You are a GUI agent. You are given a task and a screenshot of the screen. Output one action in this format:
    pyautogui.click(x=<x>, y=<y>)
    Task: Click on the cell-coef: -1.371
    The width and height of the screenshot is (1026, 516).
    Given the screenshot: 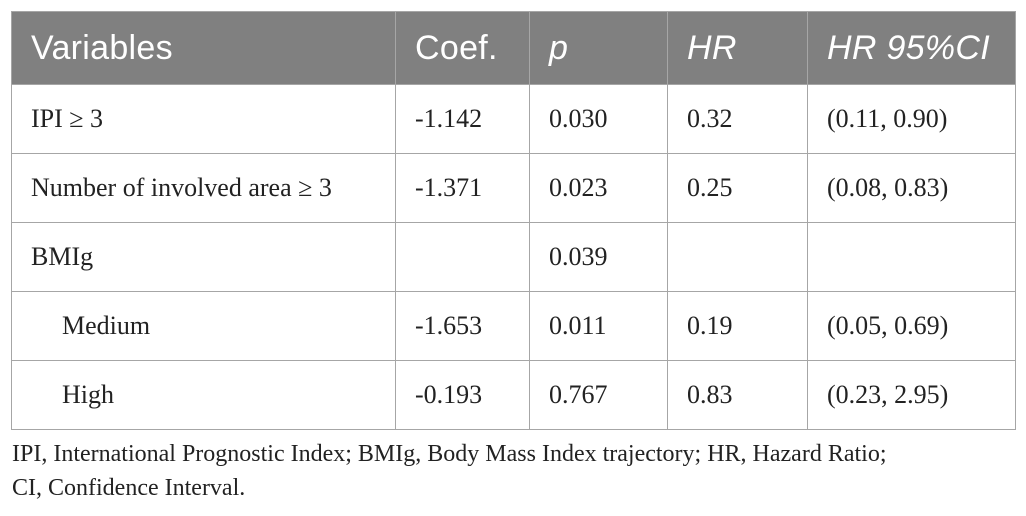 What is the action you would take?
    pyautogui.click(x=462, y=188)
    